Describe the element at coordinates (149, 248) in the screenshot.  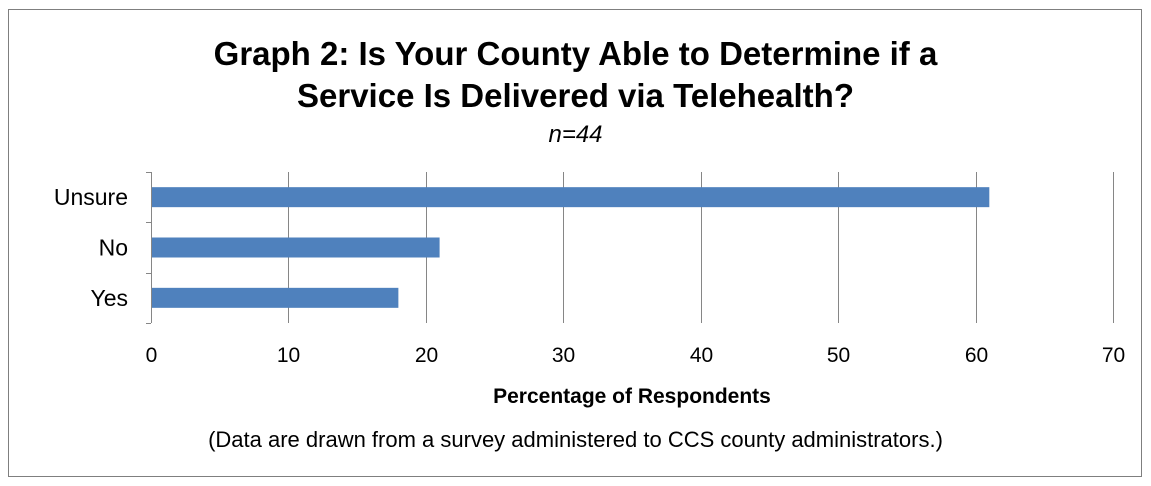
I see `axes` at that location.